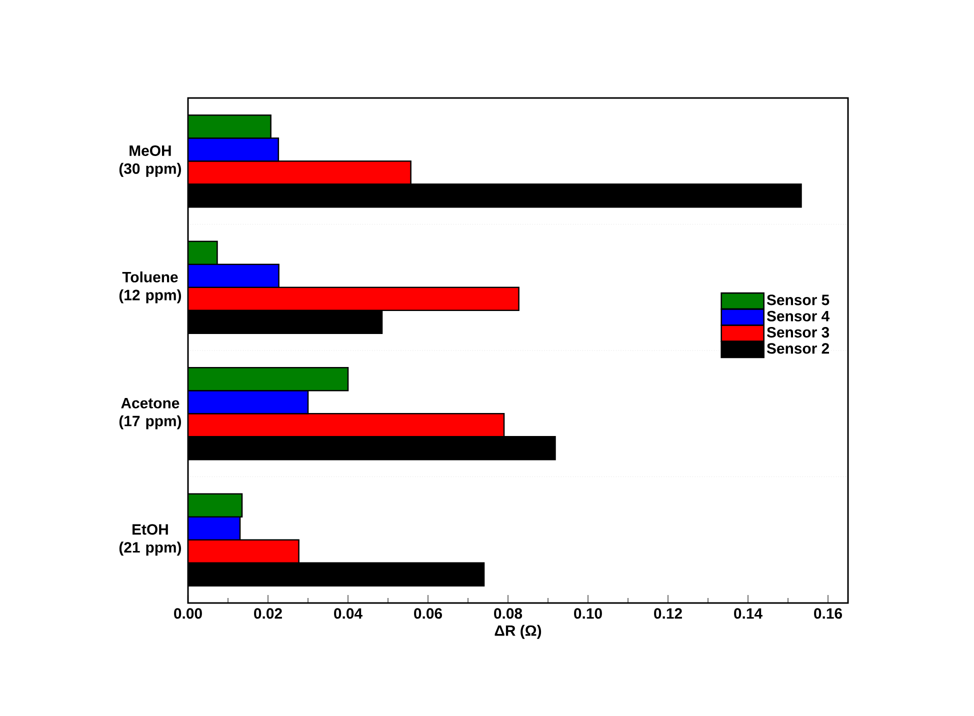 The height and width of the screenshot is (716, 974). I want to click on y-tick-label: Acetone (17 ppm), so click(150, 414).